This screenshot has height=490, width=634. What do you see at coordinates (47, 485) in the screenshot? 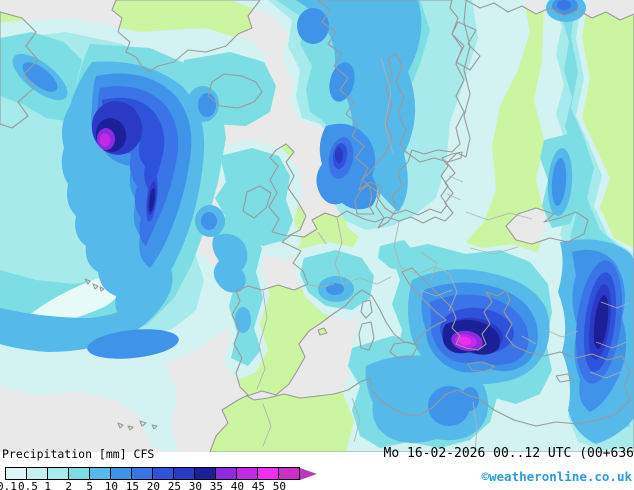
I see `color-scale-label: 1` at bounding box center [47, 485].